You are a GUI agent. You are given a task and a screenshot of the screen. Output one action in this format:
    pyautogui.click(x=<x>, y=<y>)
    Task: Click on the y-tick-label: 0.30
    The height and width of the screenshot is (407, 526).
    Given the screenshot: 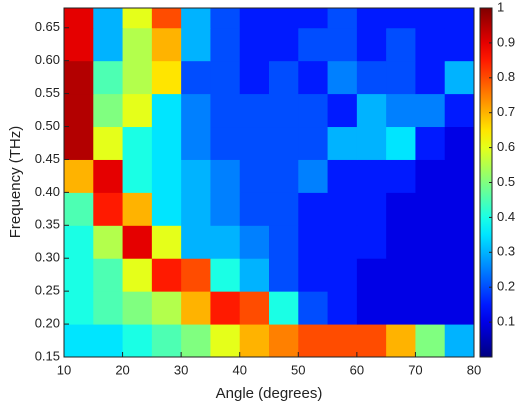 What is the action you would take?
    pyautogui.click(x=47, y=257)
    